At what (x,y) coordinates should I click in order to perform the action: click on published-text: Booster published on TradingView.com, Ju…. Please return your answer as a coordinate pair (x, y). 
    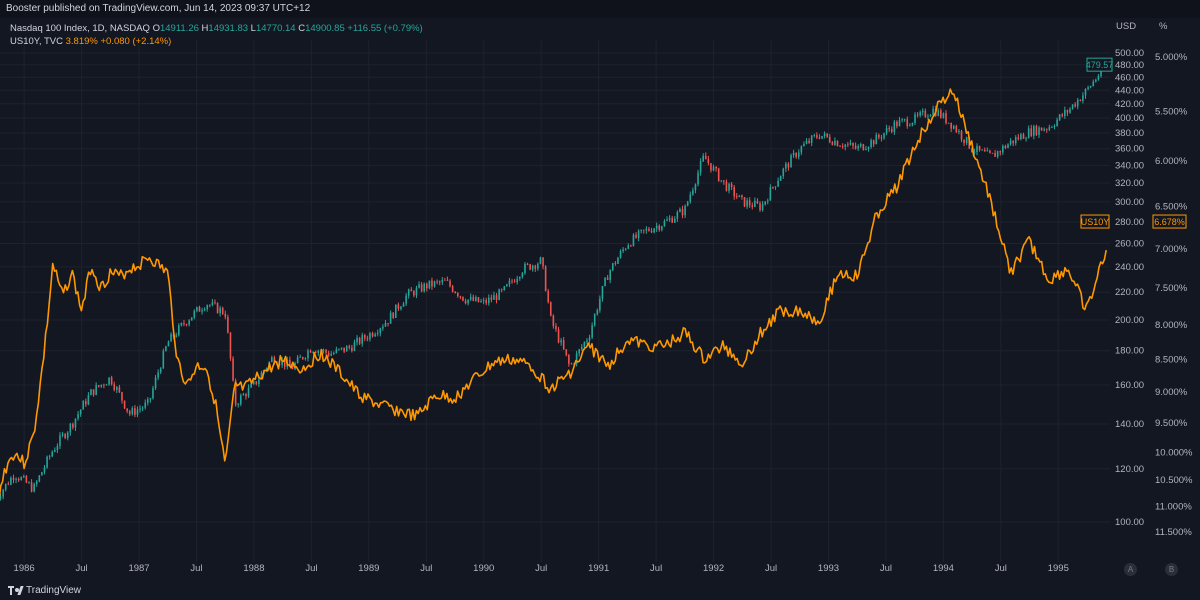
    Looking at the image, I should click on (158, 8).